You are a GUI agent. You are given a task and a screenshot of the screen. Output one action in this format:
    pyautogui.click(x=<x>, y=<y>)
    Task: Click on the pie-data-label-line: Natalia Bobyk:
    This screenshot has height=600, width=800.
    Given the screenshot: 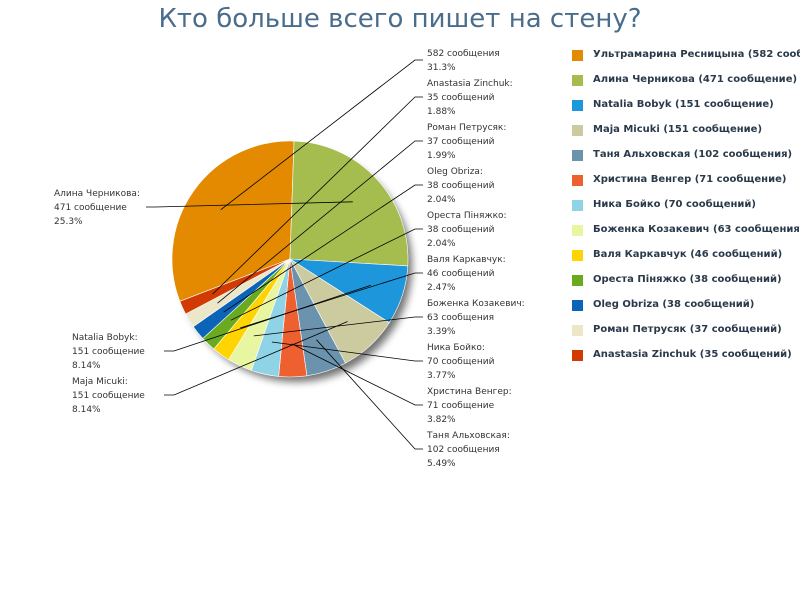 What is the action you would take?
    pyautogui.click(x=105, y=338)
    